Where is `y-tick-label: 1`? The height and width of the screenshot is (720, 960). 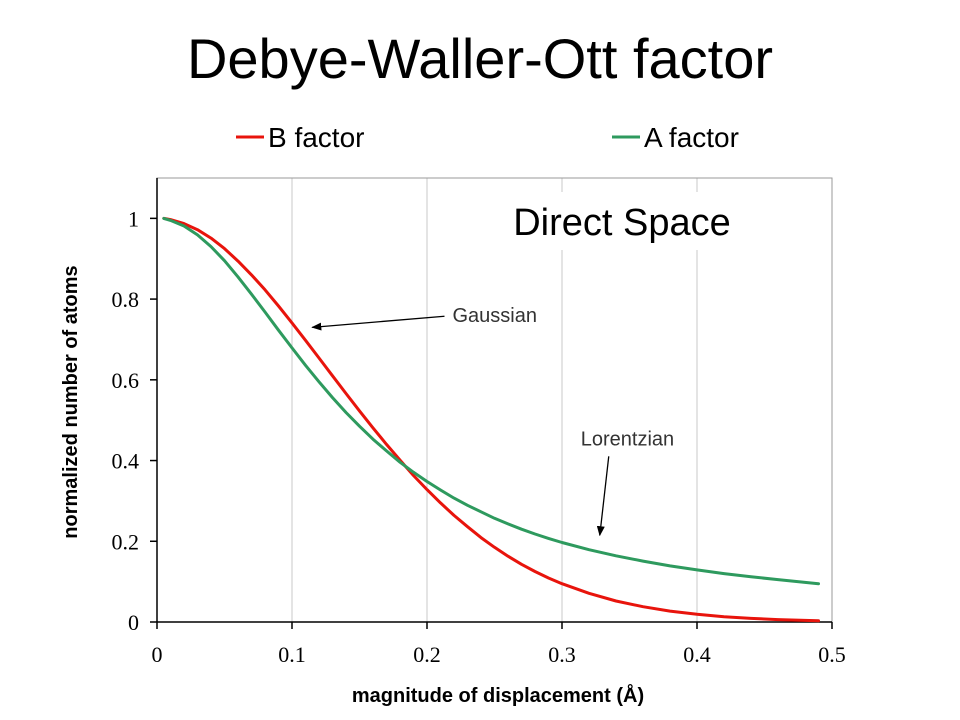 y-tick-label: 1 is located at coordinates (133, 218).